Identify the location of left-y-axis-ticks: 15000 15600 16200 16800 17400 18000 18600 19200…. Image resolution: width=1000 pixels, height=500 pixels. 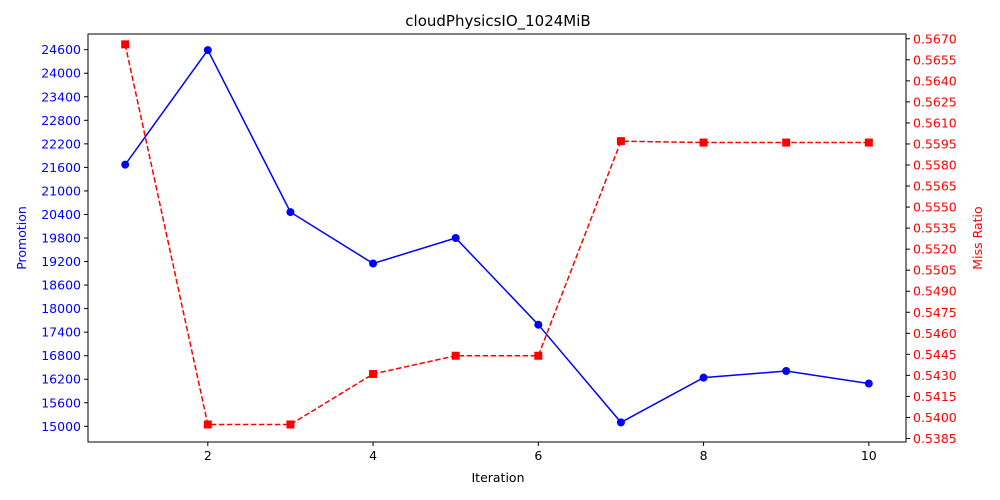
(64, 238).